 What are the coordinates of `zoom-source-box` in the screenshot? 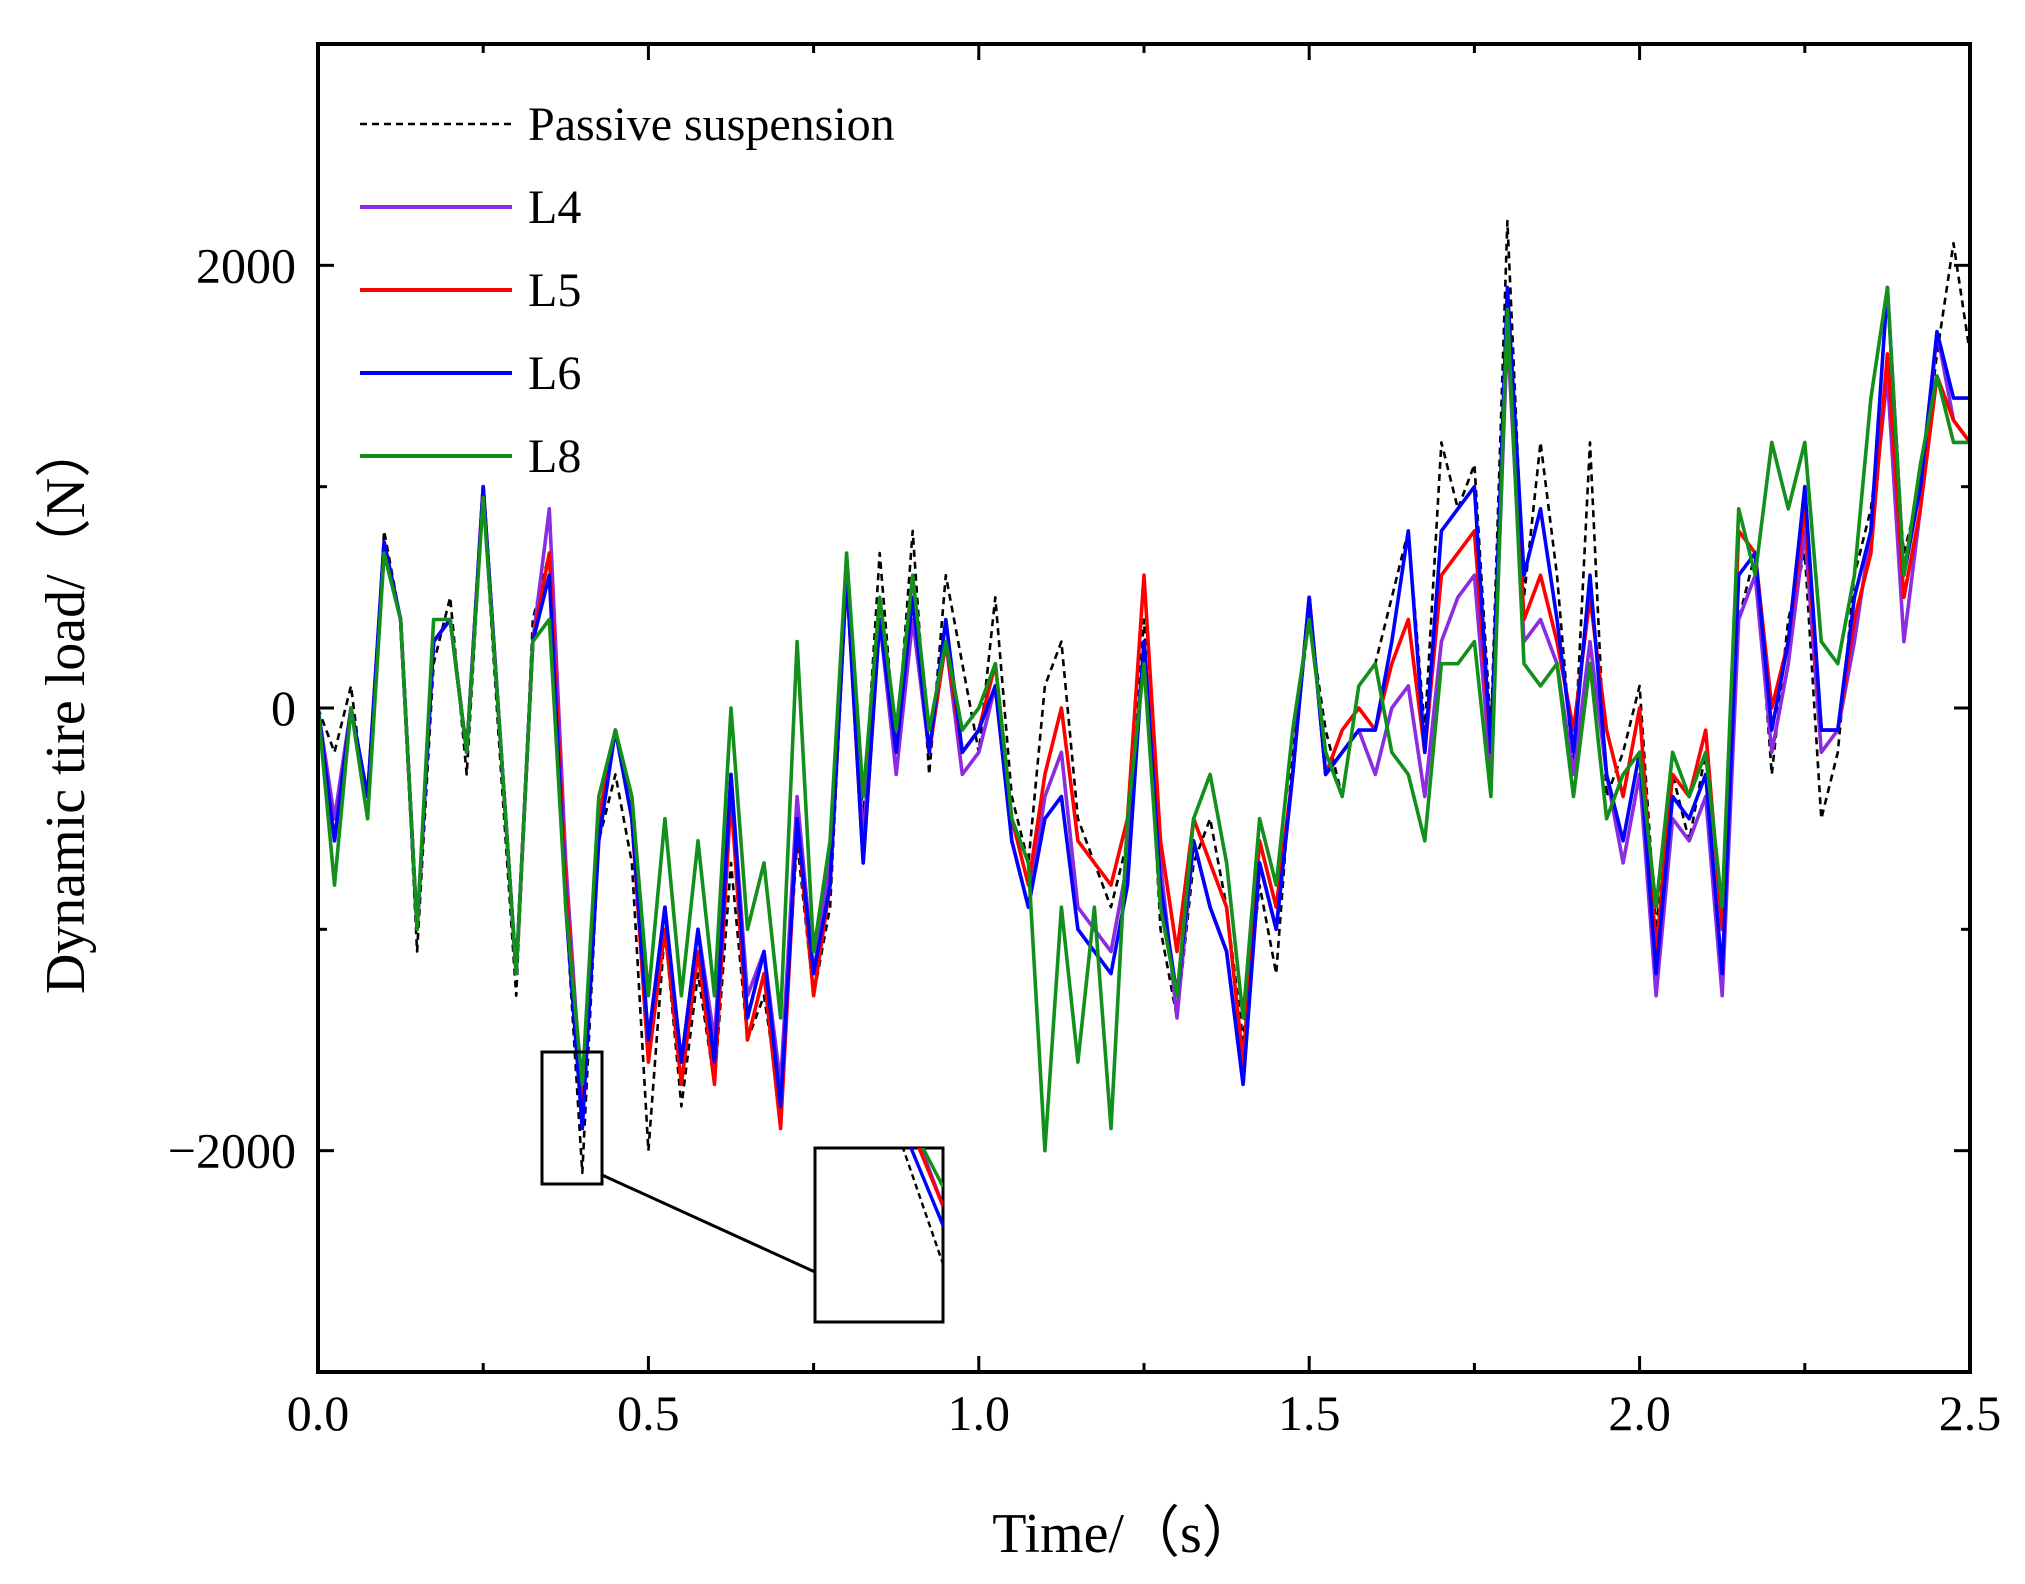 It's located at (572, 1118).